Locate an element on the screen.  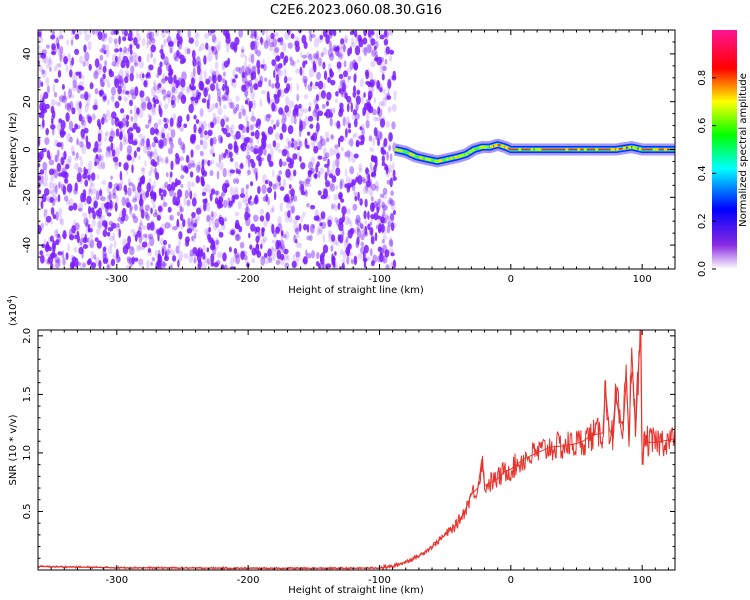
colorbar-tick-label: 0.6 is located at coordinates (702, 126).